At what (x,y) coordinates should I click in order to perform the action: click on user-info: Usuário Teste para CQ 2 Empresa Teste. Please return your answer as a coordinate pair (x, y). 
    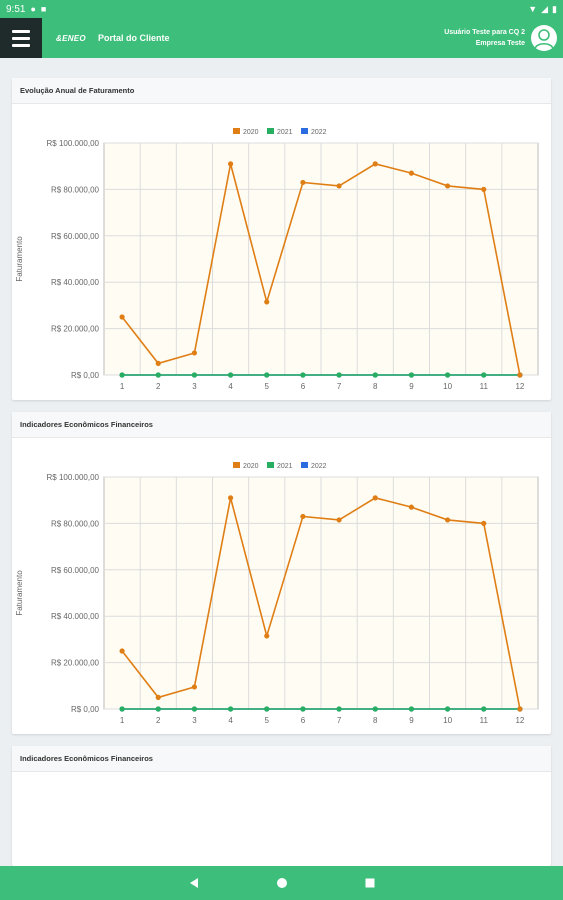
    Looking at the image, I should click on (484, 38).